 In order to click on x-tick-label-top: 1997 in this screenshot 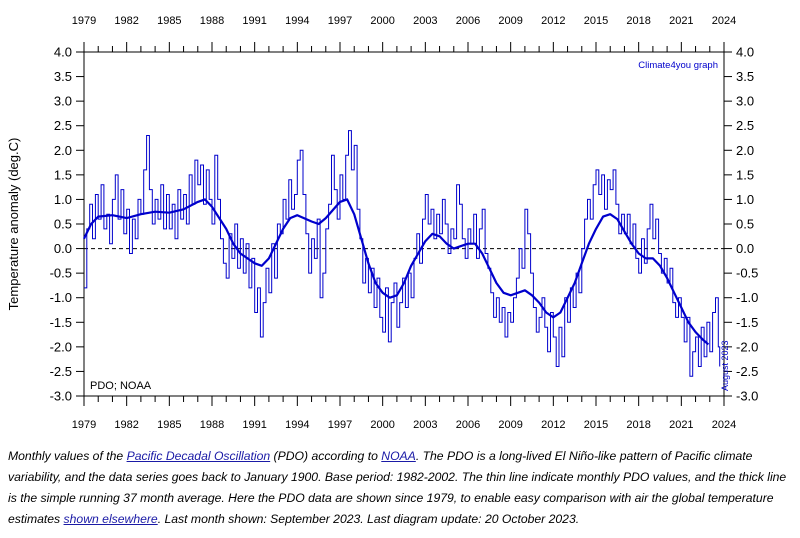, I will do `click(340, 21)`.